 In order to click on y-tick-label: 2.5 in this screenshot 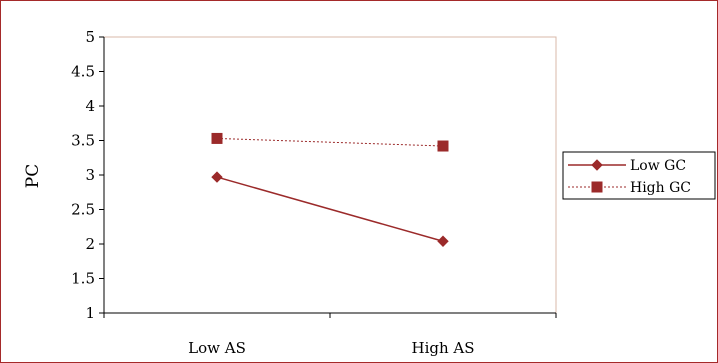, I will do `click(83, 210)`.